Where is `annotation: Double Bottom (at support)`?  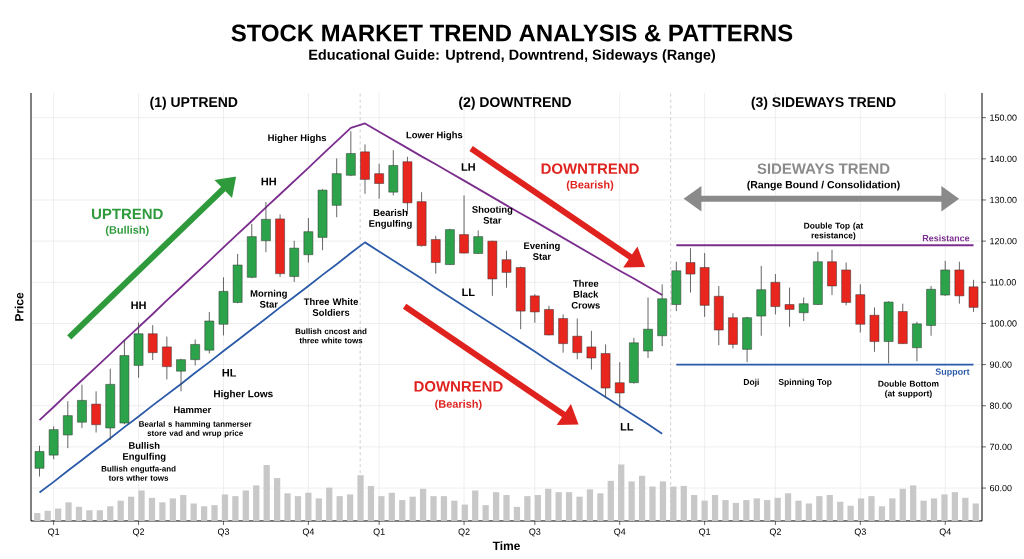
annotation: Double Bottom (at support) is located at coordinates (908, 389).